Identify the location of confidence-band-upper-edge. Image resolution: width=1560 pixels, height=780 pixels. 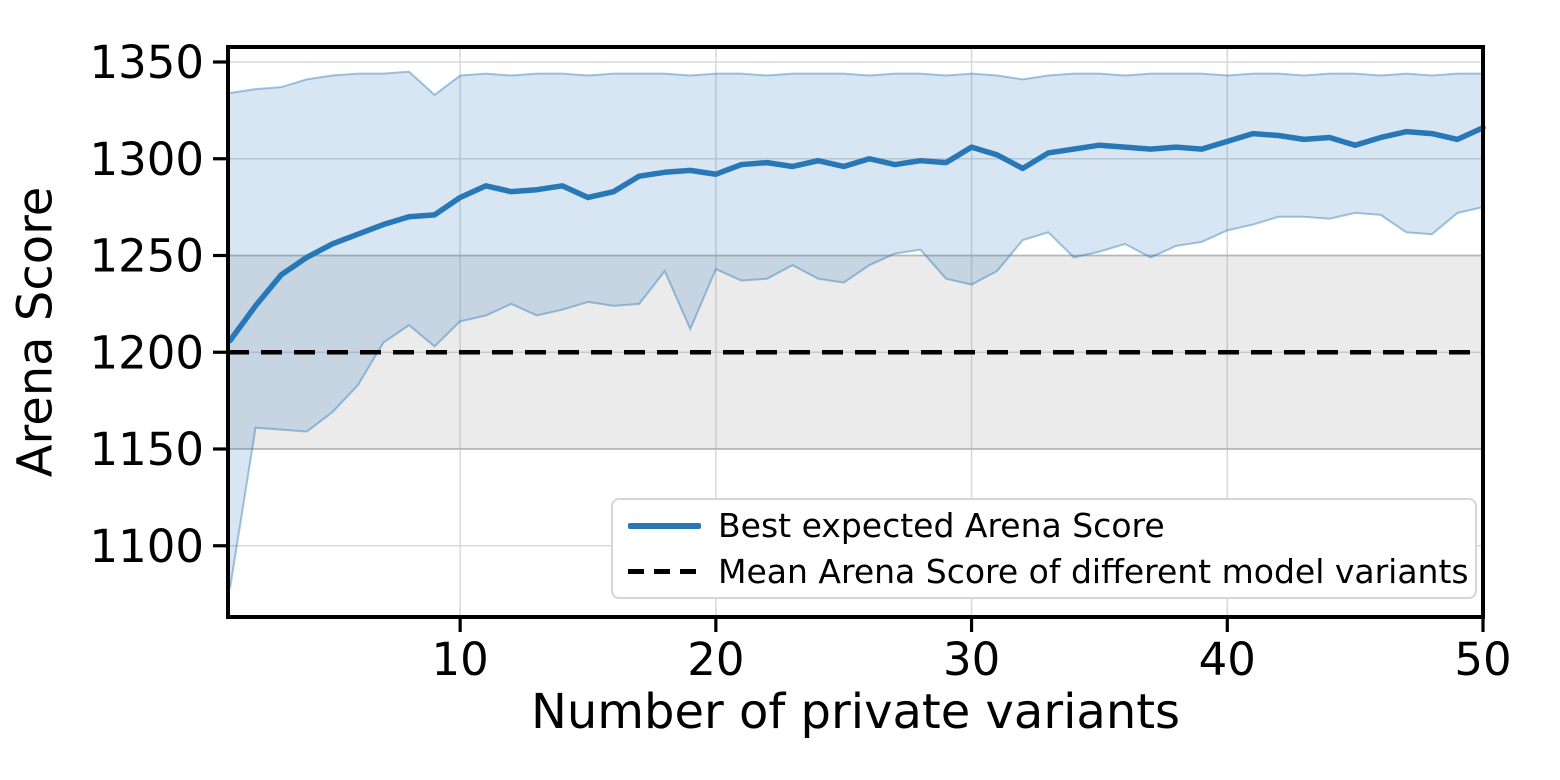
(856, 83).